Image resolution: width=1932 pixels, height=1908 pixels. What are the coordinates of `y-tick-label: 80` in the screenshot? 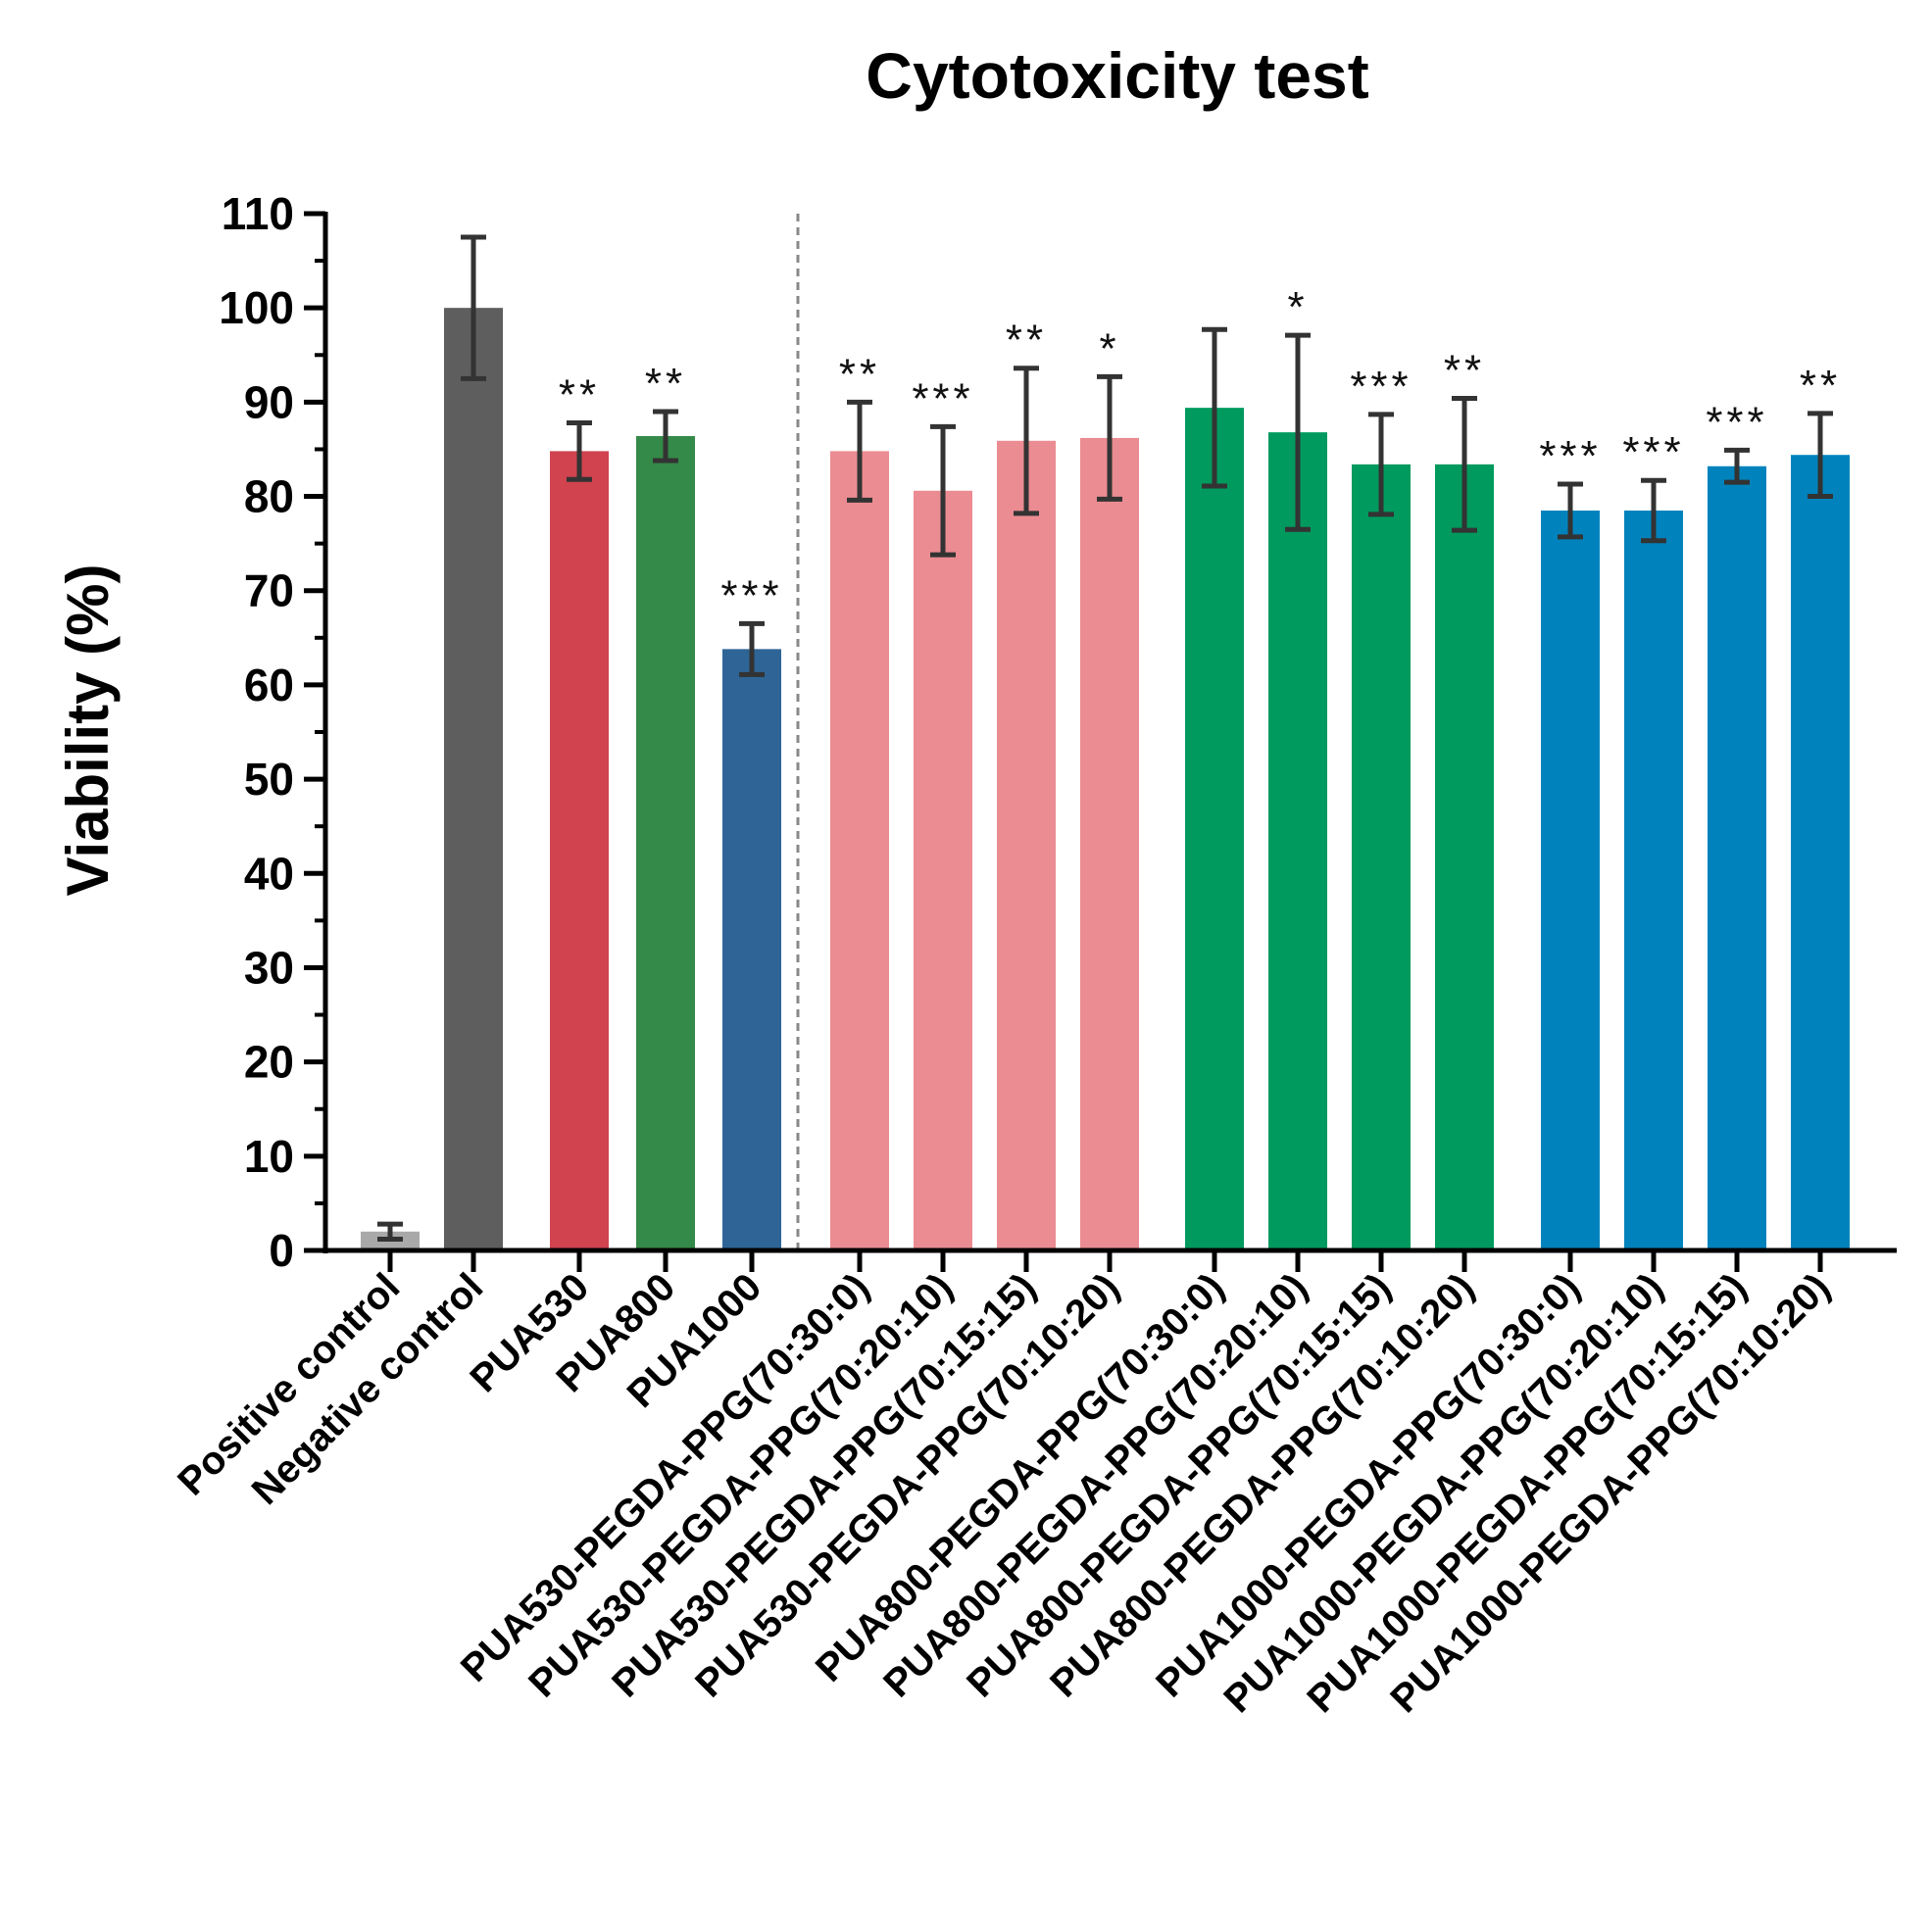 It's located at (269, 496).